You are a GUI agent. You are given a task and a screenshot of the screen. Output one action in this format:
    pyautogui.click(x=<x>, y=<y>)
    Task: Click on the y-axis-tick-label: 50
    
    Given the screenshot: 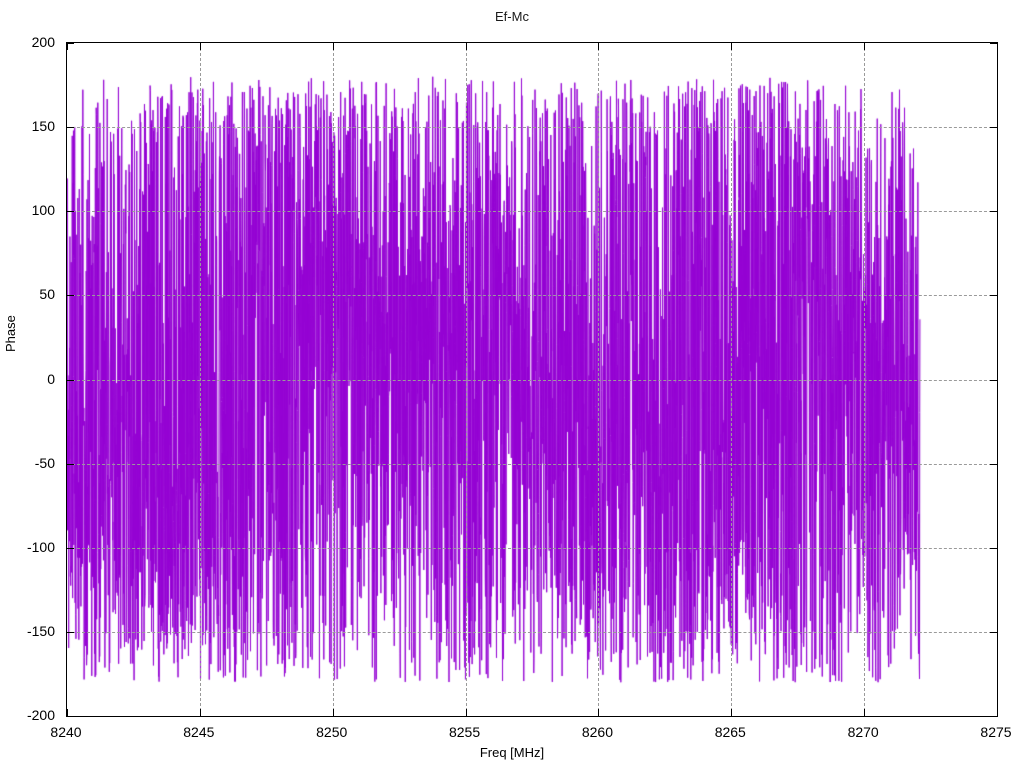 What is the action you would take?
    pyautogui.click(x=47, y=294)
    